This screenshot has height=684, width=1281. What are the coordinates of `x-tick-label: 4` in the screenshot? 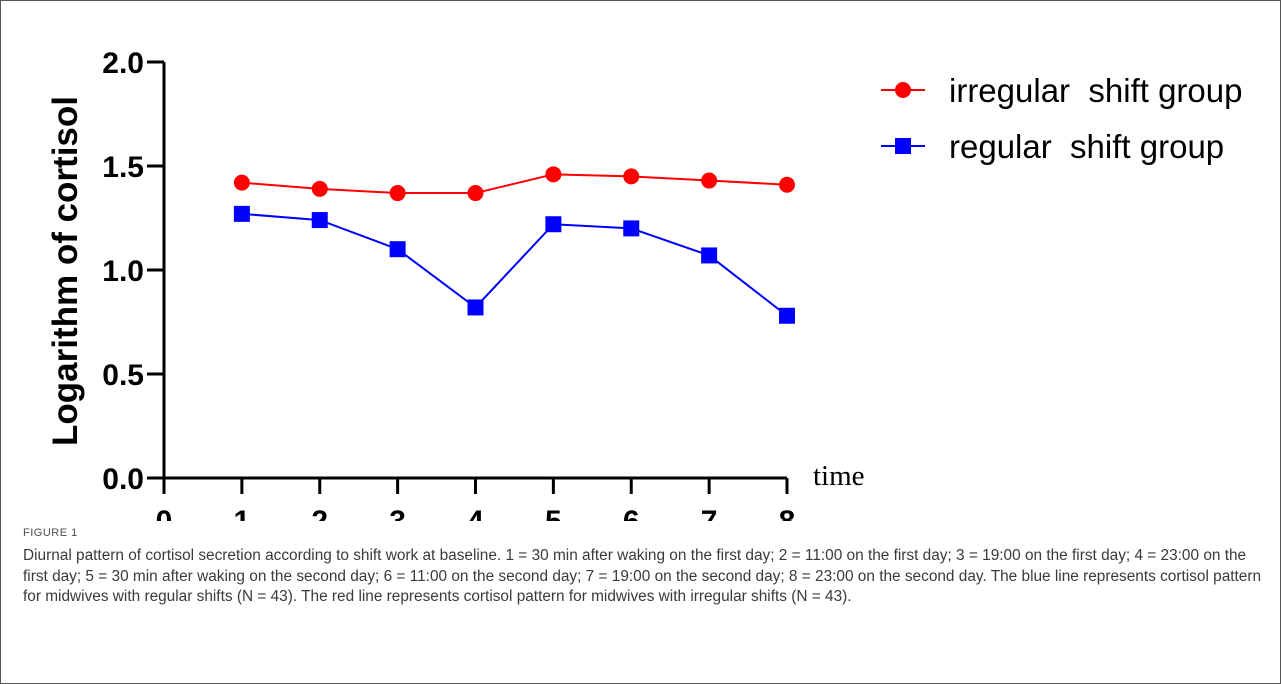 It's located at (475, 513).